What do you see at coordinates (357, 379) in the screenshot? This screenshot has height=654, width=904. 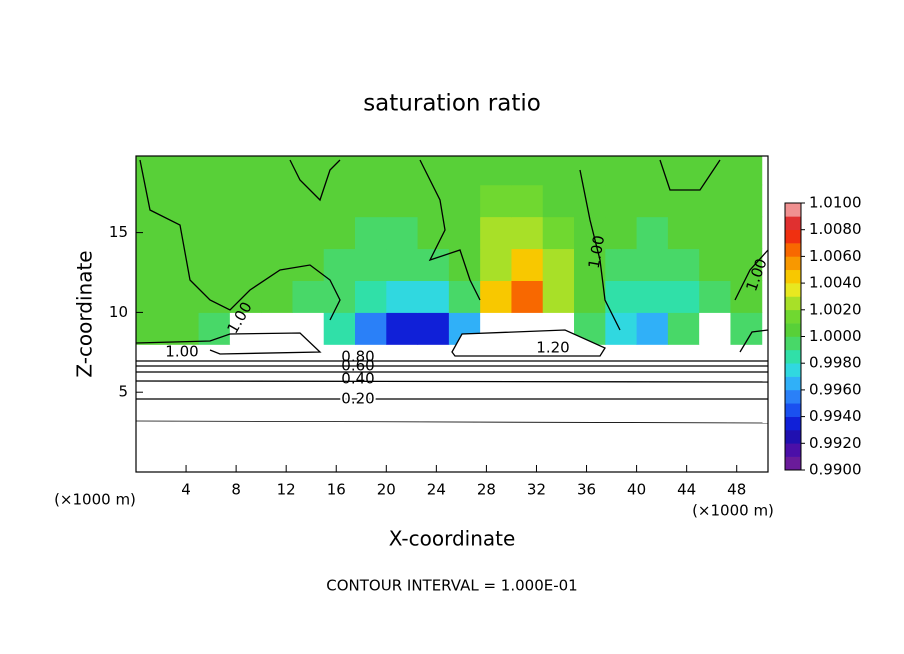 I see `contour-label: 0.40` at bounding box center [357, 379].